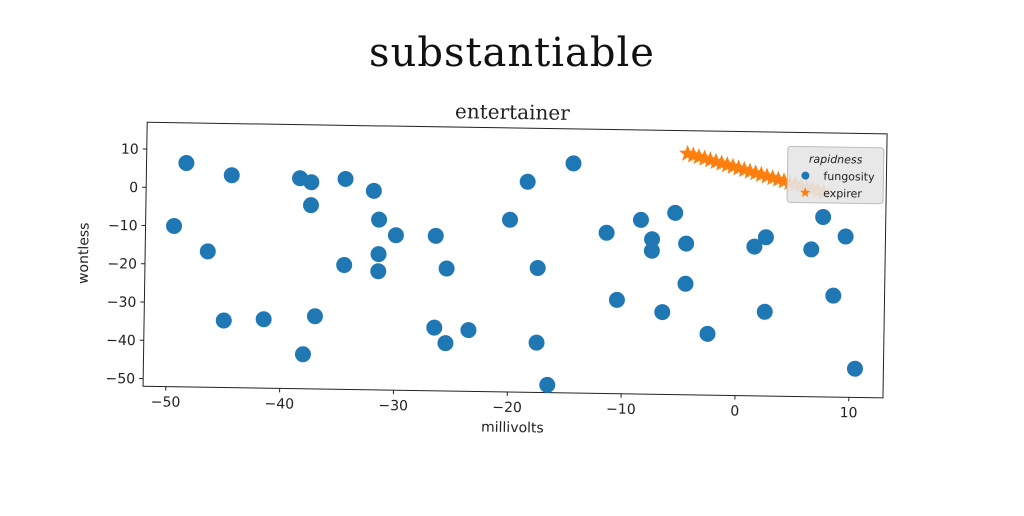  Describe the element at coordinates (130, 150) in the screenshot. I see `y-tick-label: 10` at that location.